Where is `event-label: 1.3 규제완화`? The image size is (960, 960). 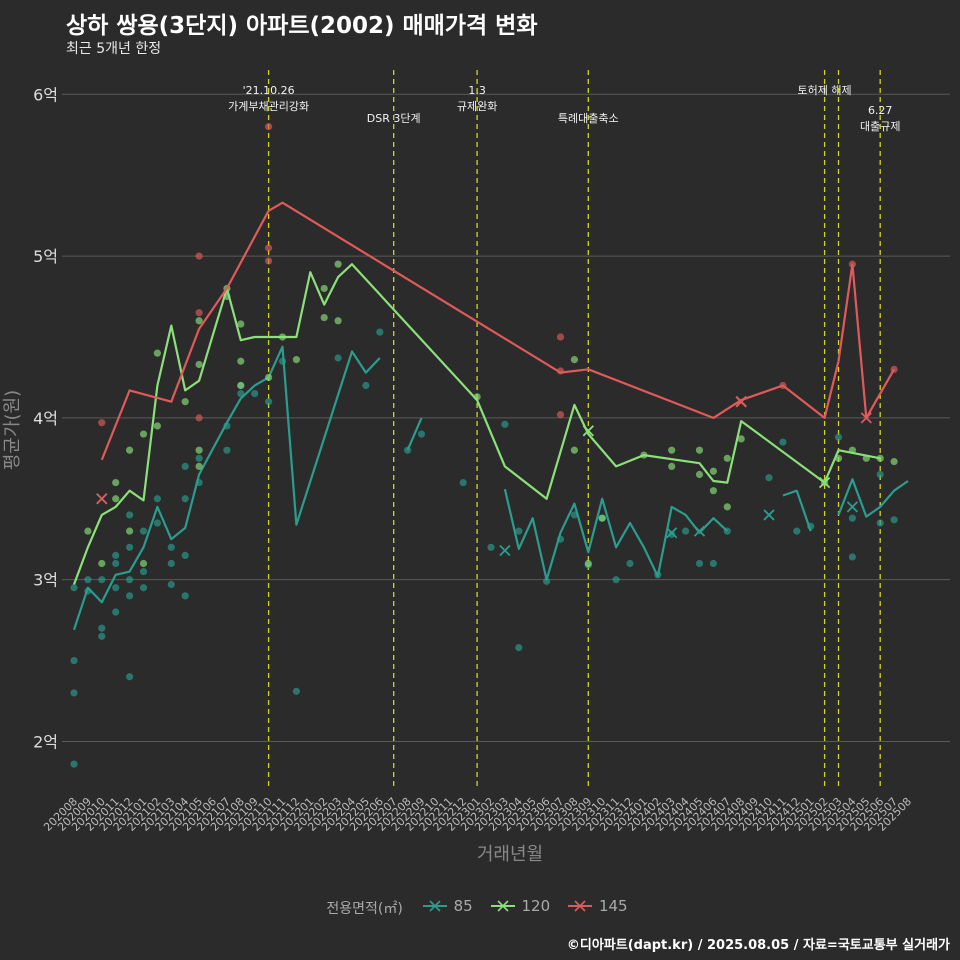 event-label: 1.3 규제완화 is located at coordinates (477, 98).